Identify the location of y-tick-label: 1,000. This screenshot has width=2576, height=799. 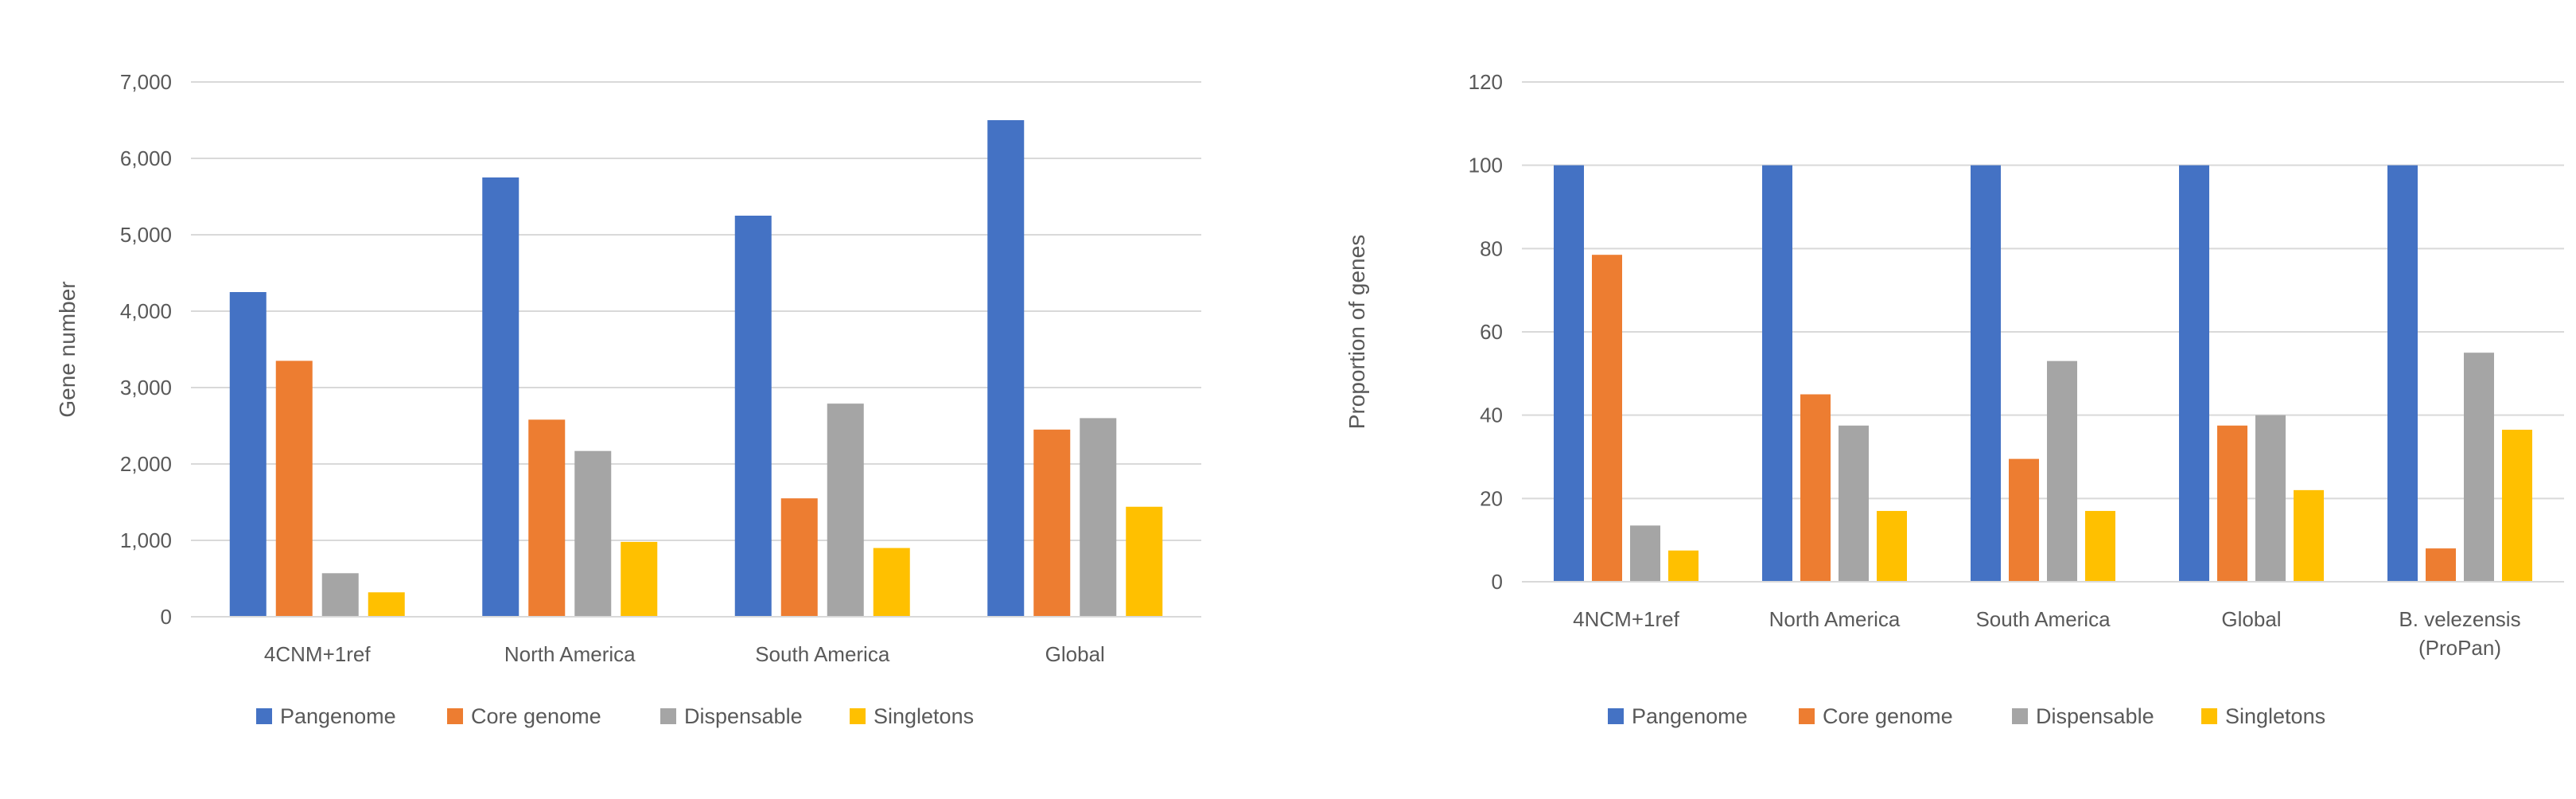
(146, 540).